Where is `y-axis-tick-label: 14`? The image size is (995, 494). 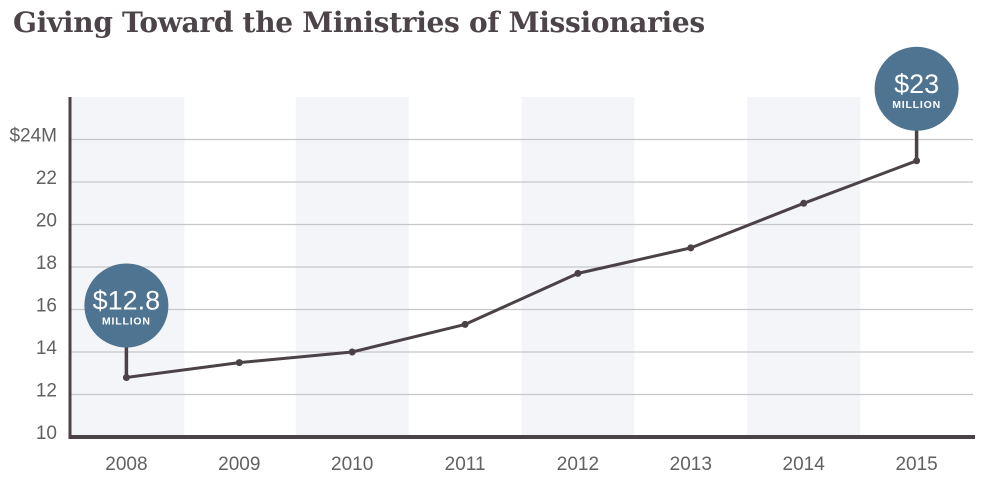 y-axis-tick-label: 14 is located at coordinates (47, 348).